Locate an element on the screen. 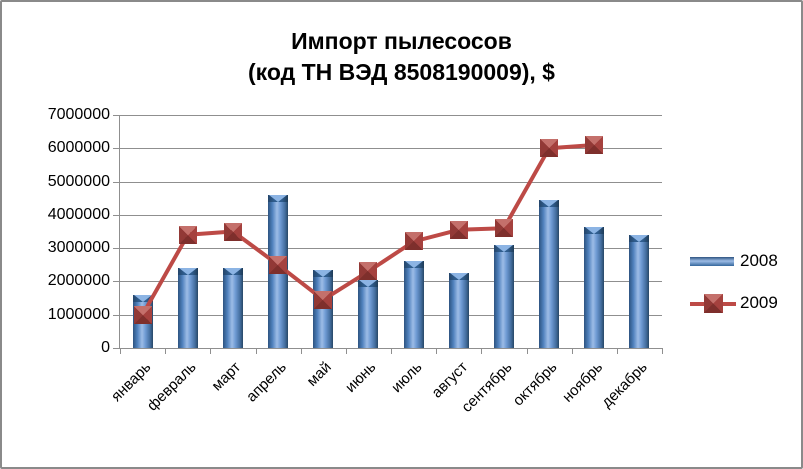 Image resolution: width=803 pixels, height=469 pixels. x-tick-label-март: март is located at coordinates (226, 376).